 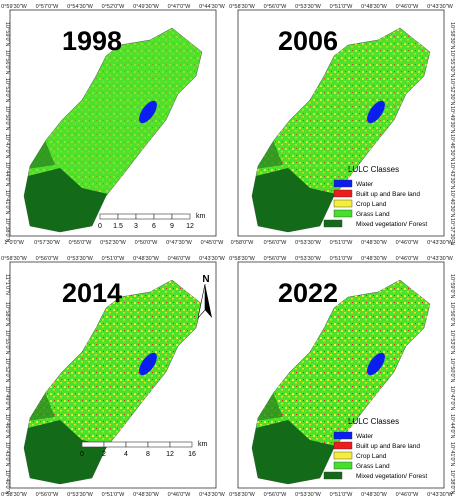 What do you see at coordinates (146, 243) in the screenshot?
I see `longitude-label: 0°50'0"W` at bounding box center [146, 243].